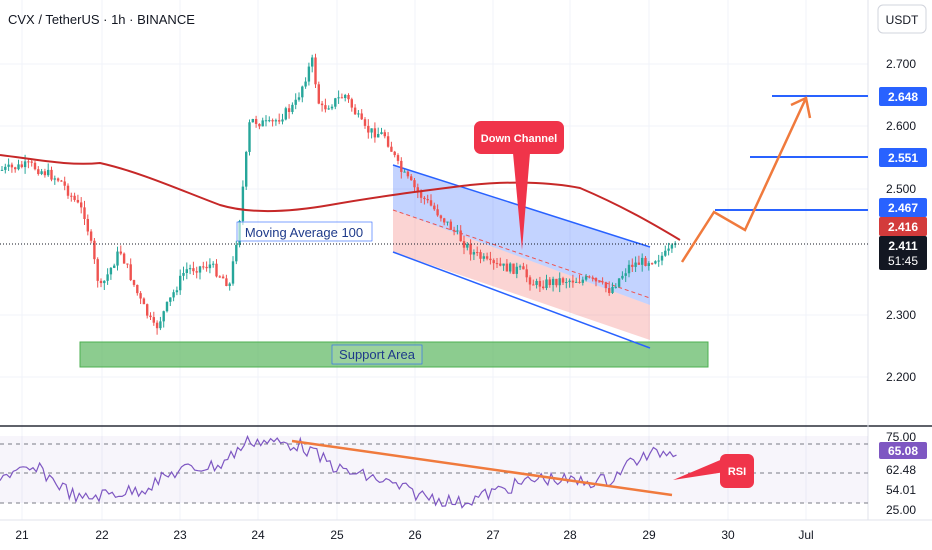  Describe the element at coordinates (340, 197) in the screenshot. I see `moving-average-100-line` at that location.